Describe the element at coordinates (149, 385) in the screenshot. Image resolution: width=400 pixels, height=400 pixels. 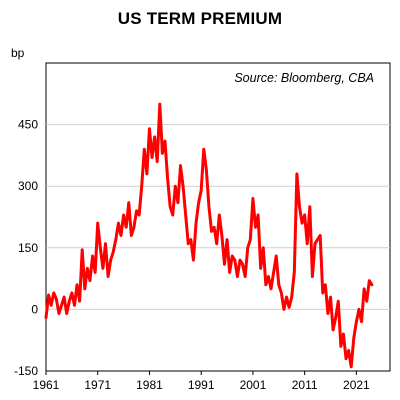
I see `x-tick-label: 1981` at that location.